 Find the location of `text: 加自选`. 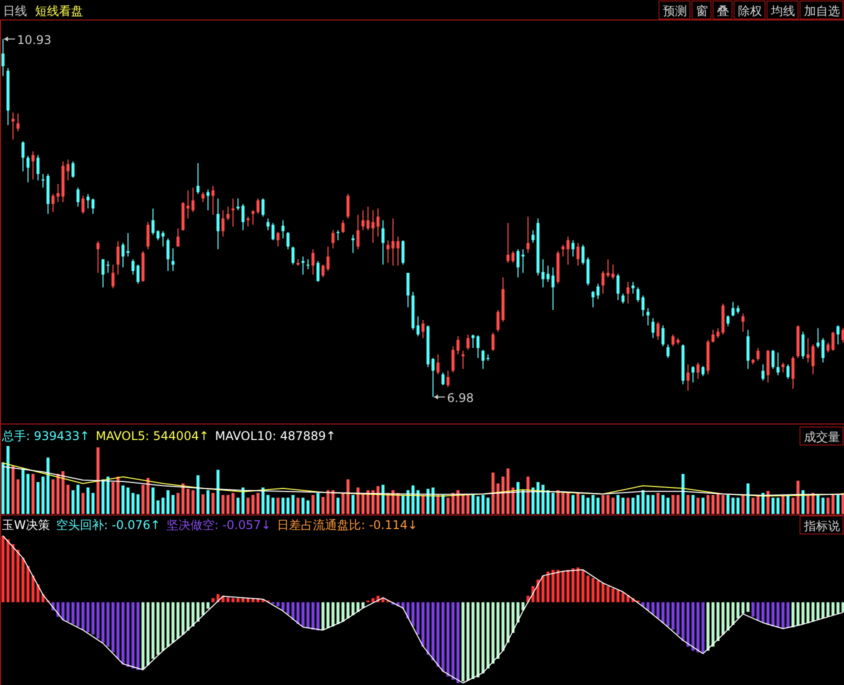

text: 加自选 is located at coordinates (822, 11).